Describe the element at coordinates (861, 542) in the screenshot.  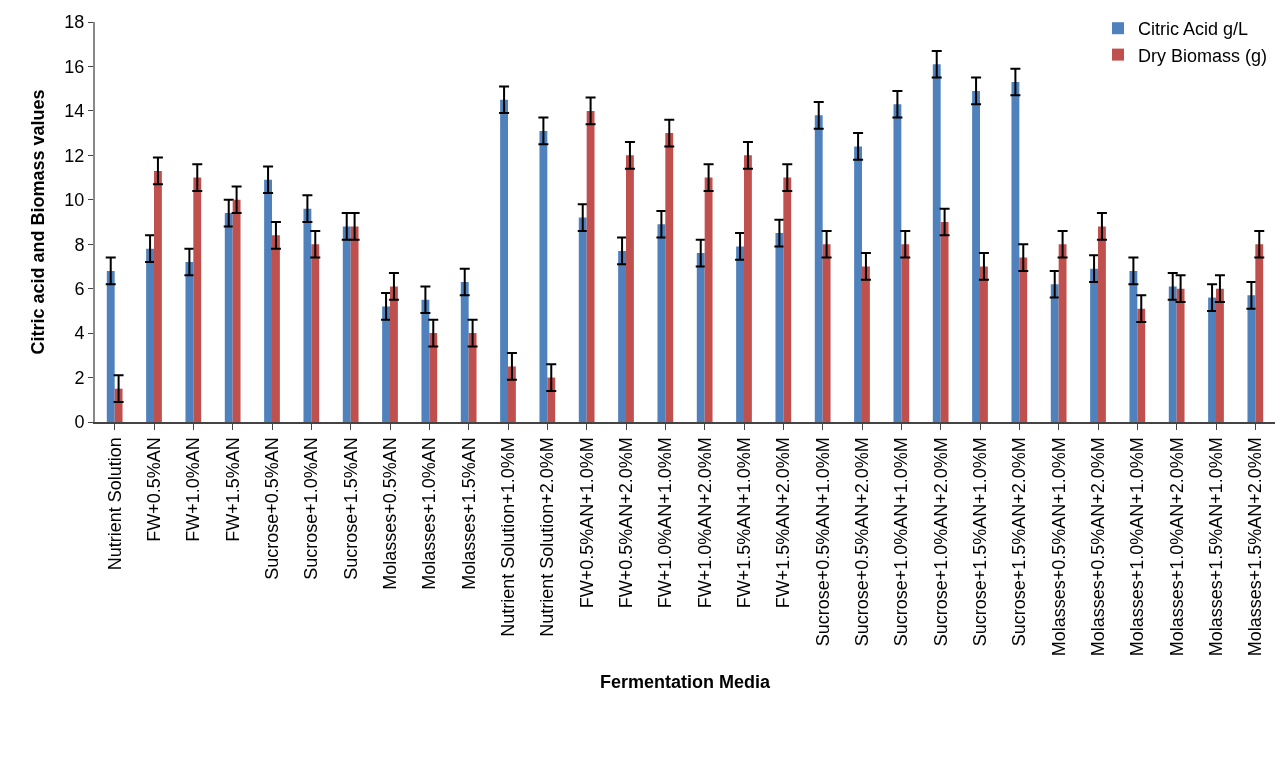
I see `x-tick-label: Sucrose+0.5%AN+2.0%M` at that location.